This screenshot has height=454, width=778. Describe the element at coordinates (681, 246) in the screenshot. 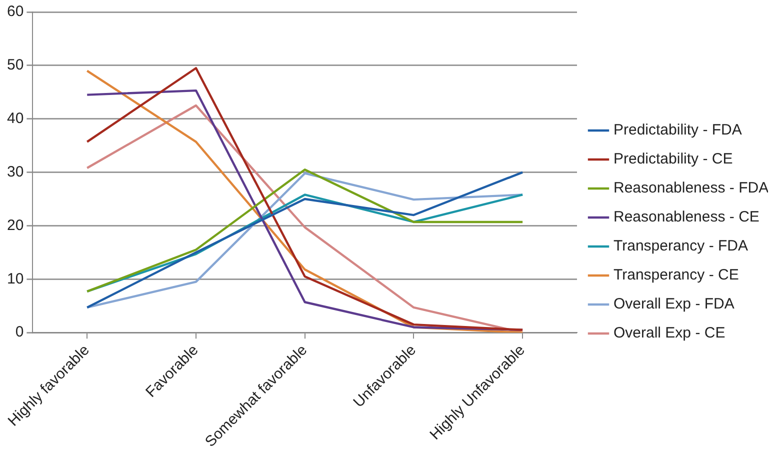

I see `legend-label: Transperancy - FDA` at that location.